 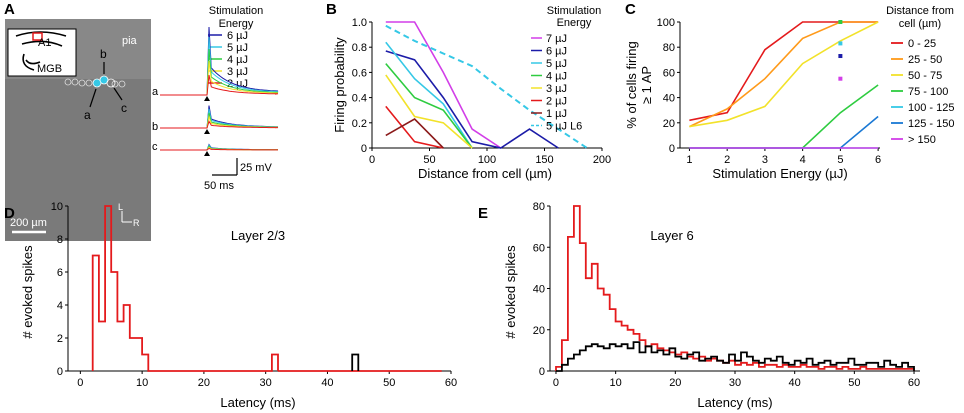 I want to click on b-legend-label-6-j: 6 µJ, so click(x=556, y=52).